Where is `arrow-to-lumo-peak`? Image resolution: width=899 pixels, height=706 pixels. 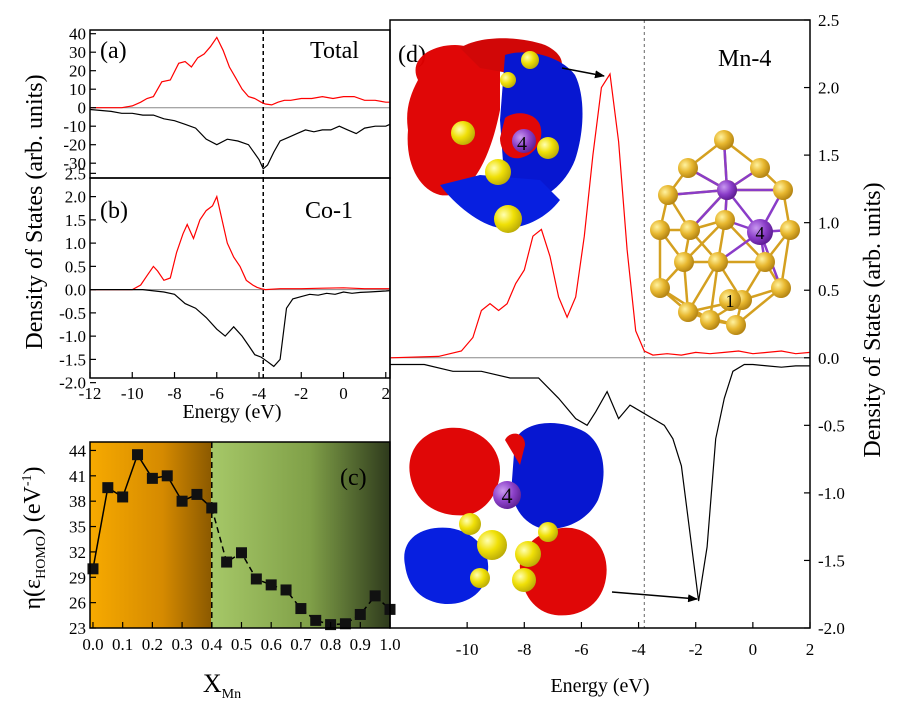 arrow-to-lumo-peak is located at coordinates (654, 597).